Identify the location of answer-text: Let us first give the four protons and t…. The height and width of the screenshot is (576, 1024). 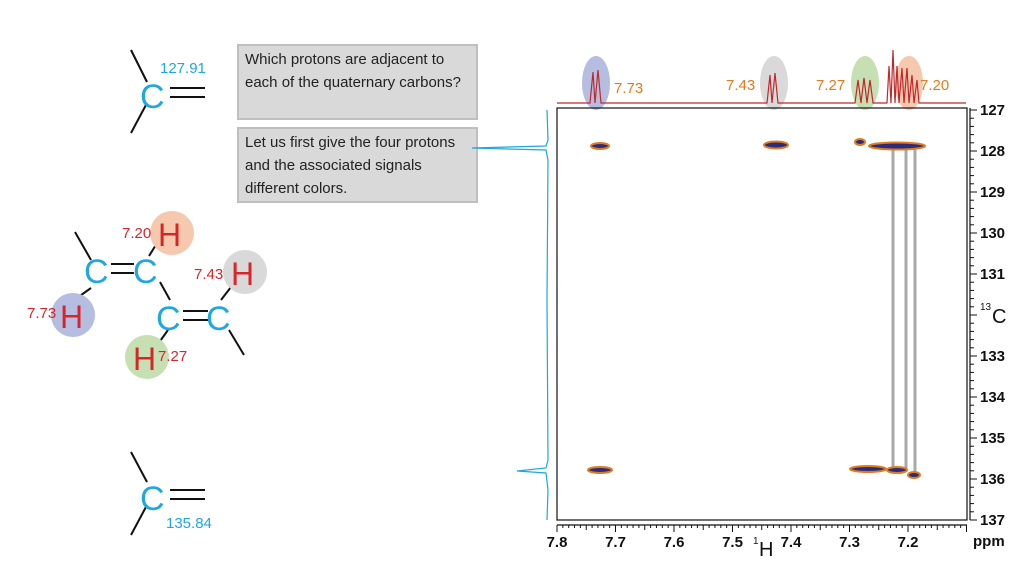
(350, 165).